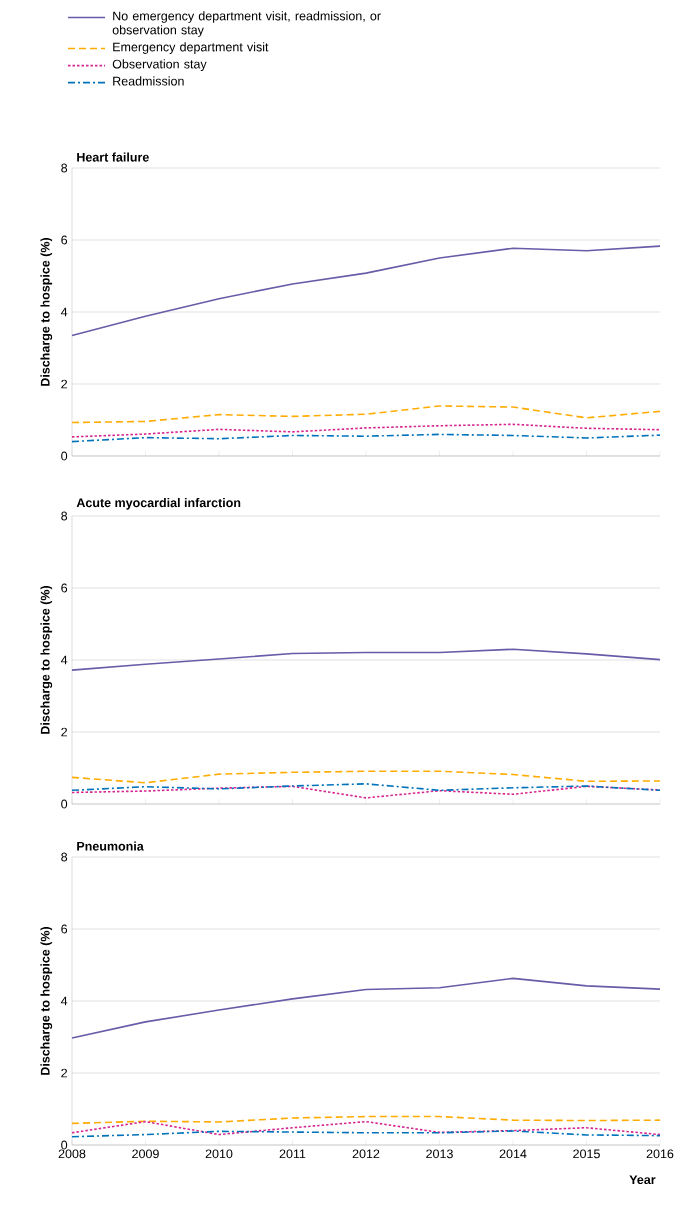  I want to click on x-tick-label: 2010, so click(219, 1154).